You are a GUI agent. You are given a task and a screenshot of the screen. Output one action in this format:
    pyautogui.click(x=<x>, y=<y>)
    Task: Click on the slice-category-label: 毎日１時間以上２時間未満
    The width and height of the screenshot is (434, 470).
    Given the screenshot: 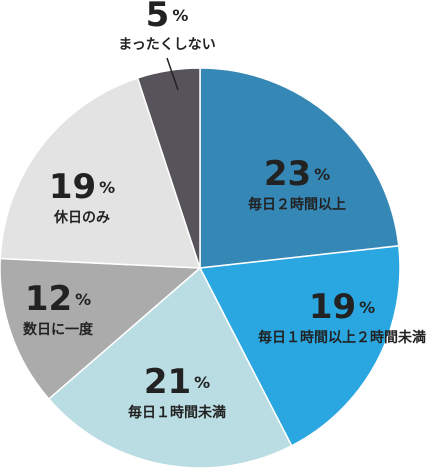 What is the action you would take?
    pyautogui.click(x=342, y=337)
    